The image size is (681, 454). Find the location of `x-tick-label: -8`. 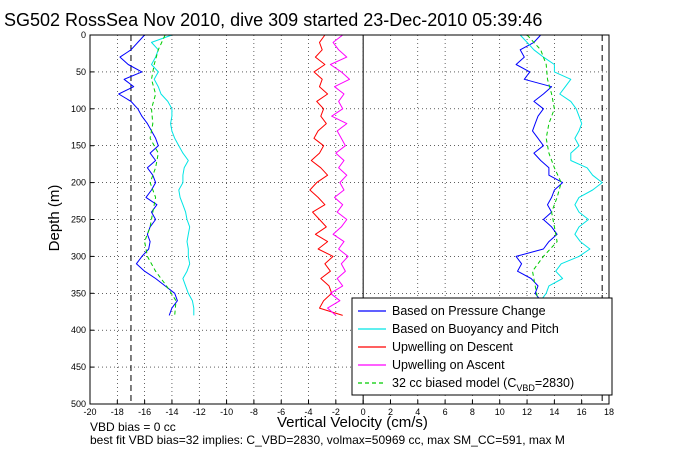

x-tick-label: -8 is located at coordinates (254, 412).